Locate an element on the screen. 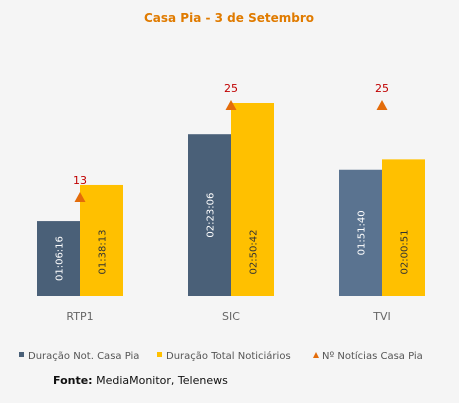  legend-label-total: Duração Total Noticiários is located at coordinates (228, 356).